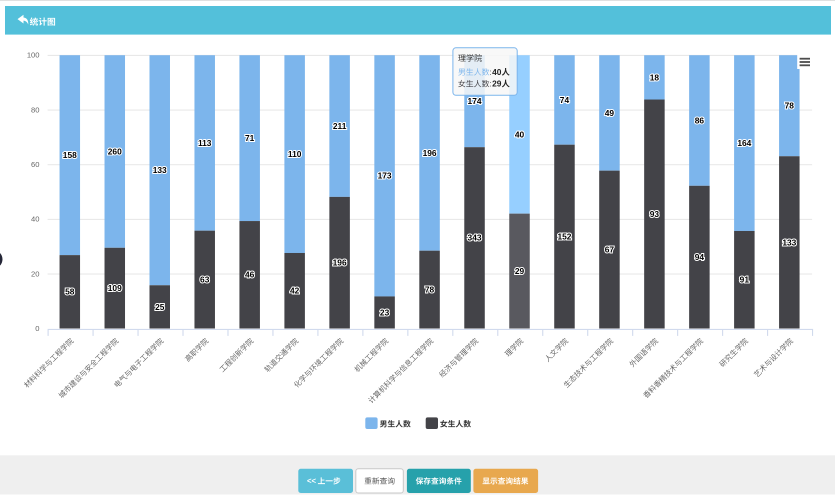 This screenshot has height=500, width=835. I want to click on svg-text: 46, so click(250, 275).